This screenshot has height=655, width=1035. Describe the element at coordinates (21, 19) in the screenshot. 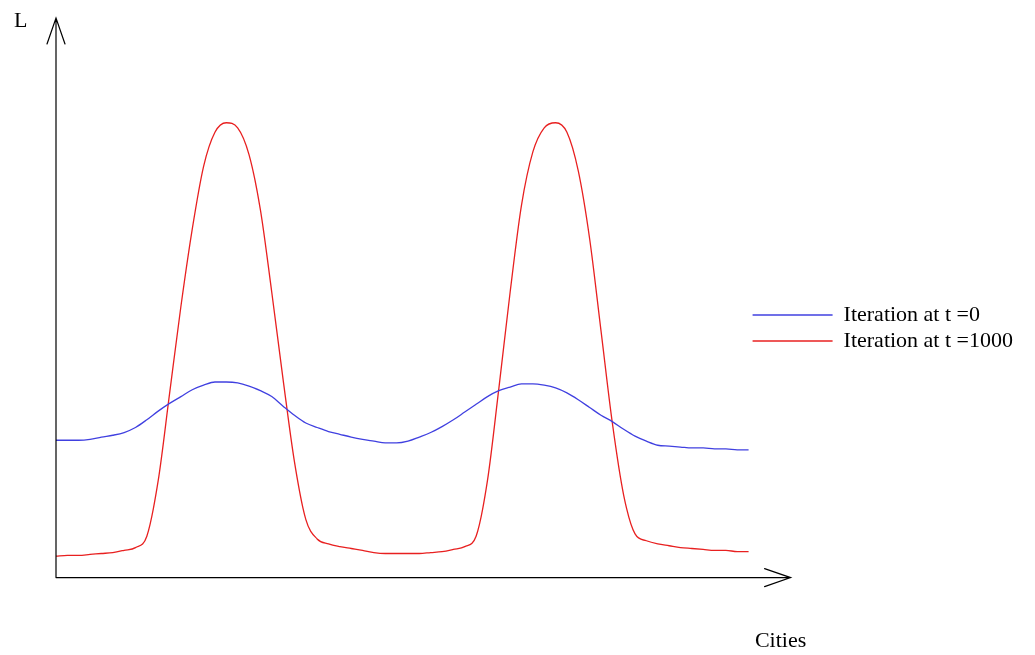

I see `y-axis-title: L` at that location.